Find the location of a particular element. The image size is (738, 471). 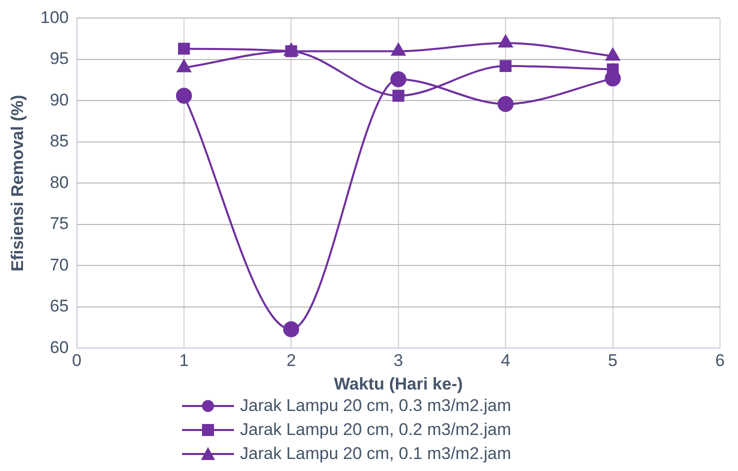

legend-label: Jarak Lampu 20 cm, 0.3 m3/m2.jam is located at coordinates (376, 406).